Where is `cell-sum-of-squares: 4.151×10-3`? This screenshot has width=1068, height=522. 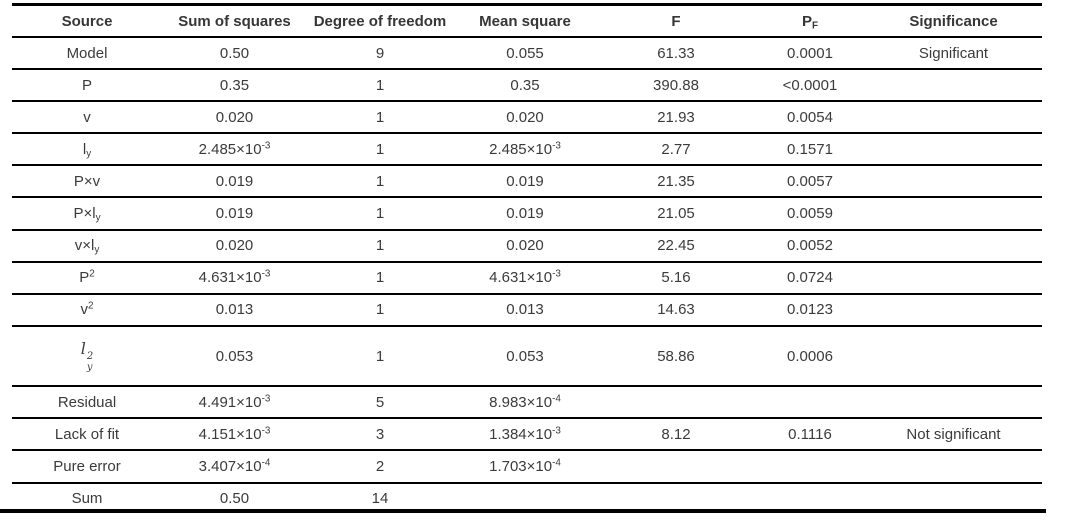
cell-sum-of-squares: 4.151×10-3 is located at coordinates (234, 435).